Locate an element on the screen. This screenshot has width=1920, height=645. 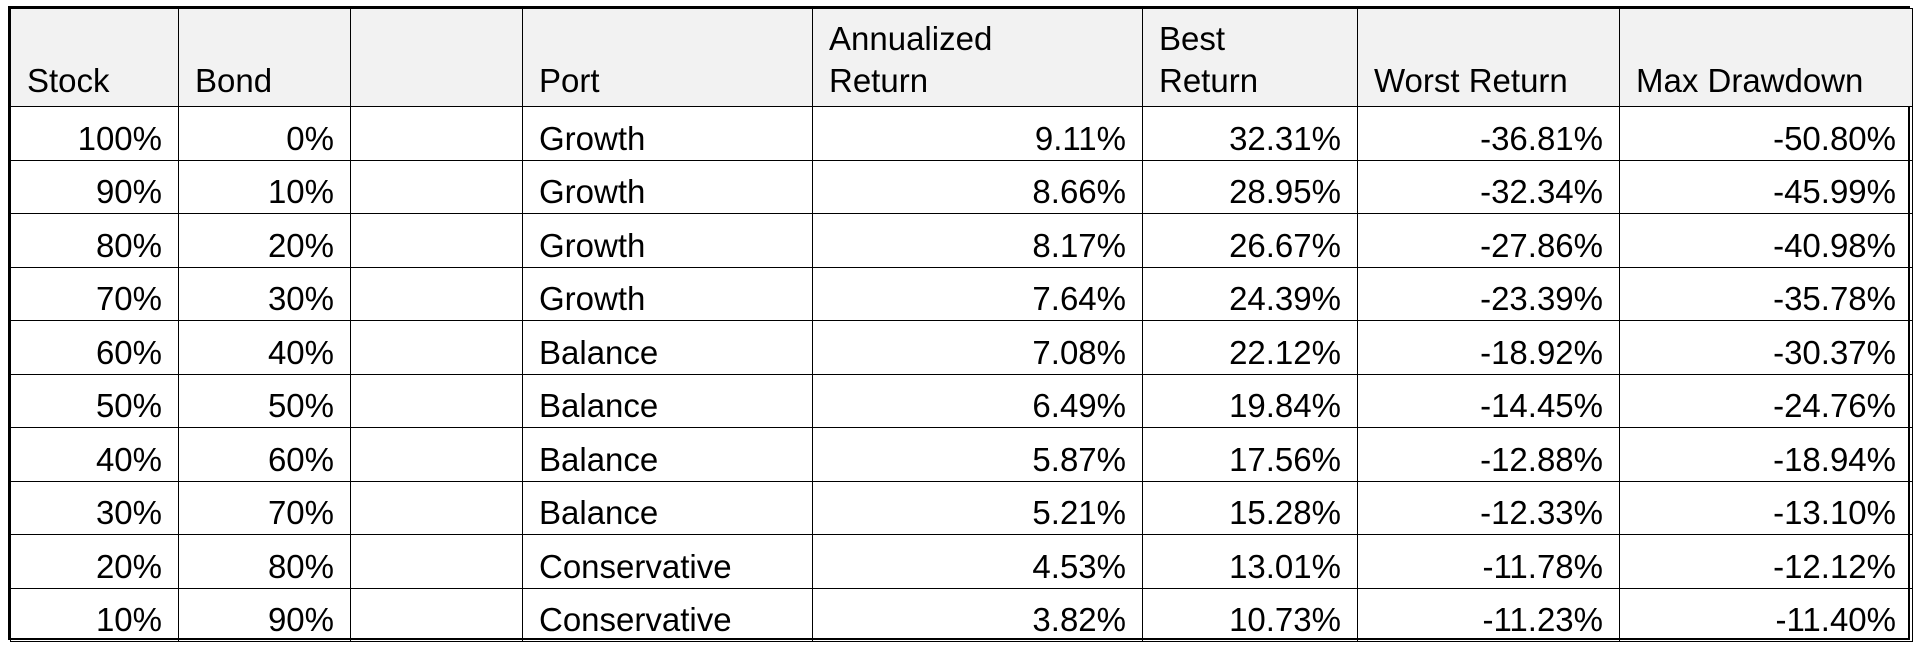
table-row: 50% 50% Balance 6.49% 19.84% -14.45% -24.76% is located at coordinates (961, 400).